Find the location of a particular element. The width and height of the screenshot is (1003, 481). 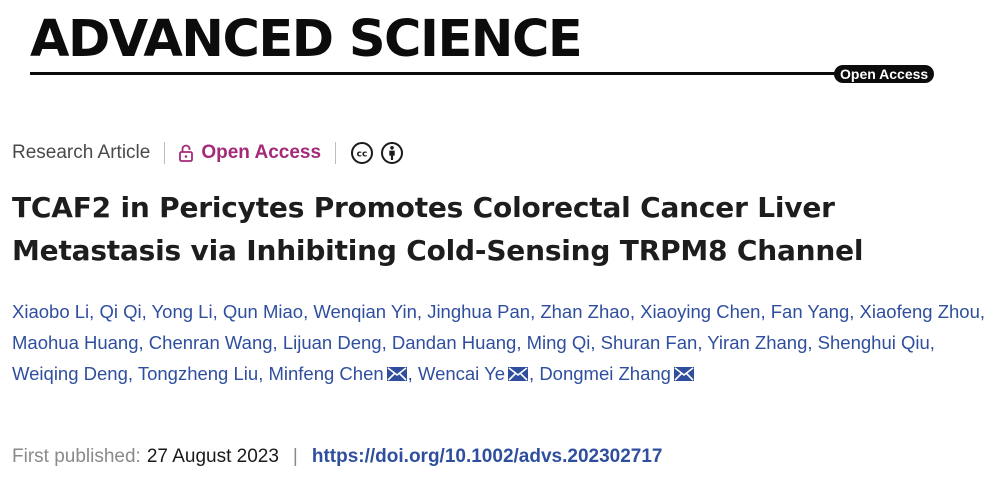

author-name: Jinghua Pan is located at coordinates (479, 311).